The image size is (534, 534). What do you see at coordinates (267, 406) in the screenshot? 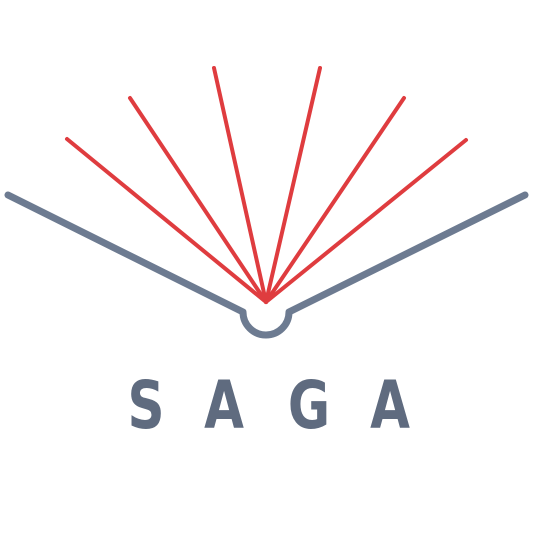
I see `saga-wordmark: S A G A` at bounding box center [267, 406].